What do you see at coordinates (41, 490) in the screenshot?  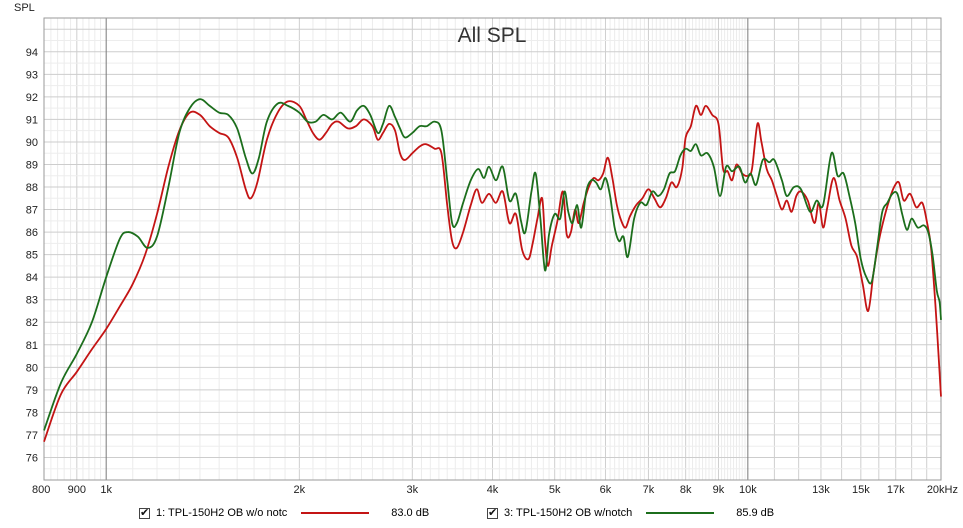 I see `x-tick-label: 800` at bounding box center [41, 490].